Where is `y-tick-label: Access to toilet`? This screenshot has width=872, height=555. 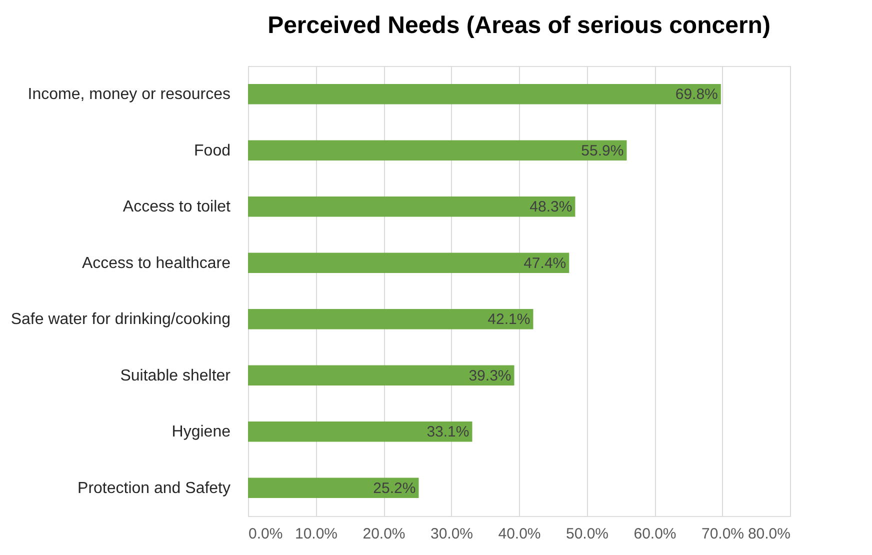
y-tick-label: Access to toilet is located at coordinates (177, 207).